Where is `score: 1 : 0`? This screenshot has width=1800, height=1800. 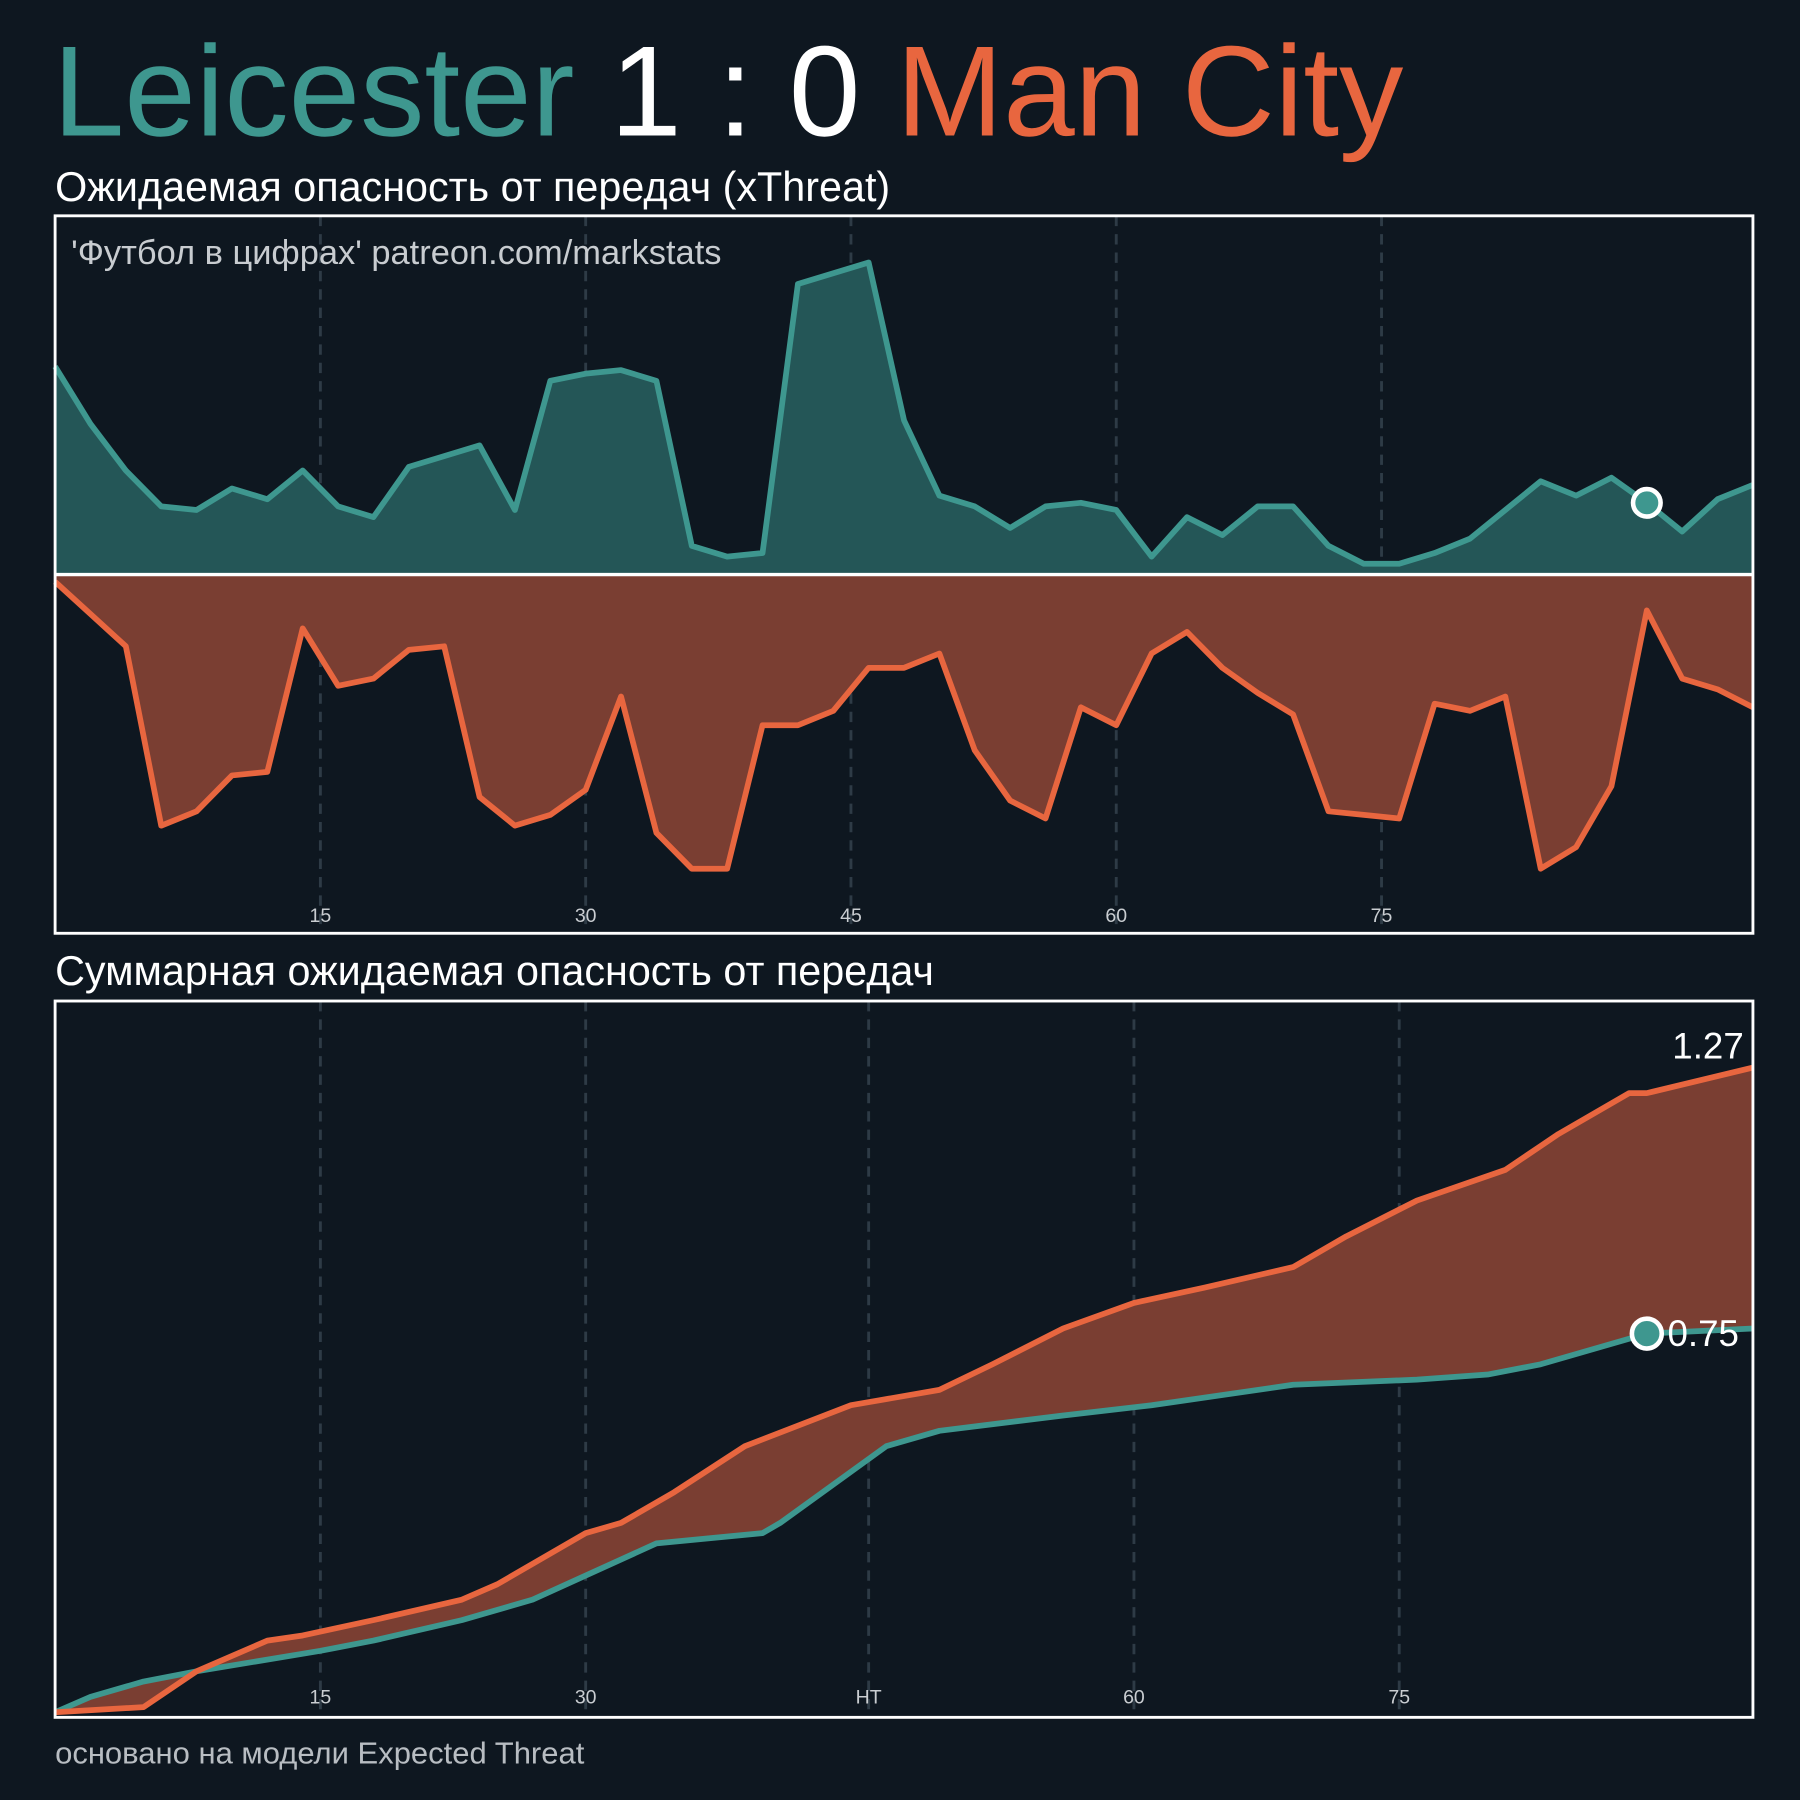
score: 1 : 0 is located at coordinates (735, 91).